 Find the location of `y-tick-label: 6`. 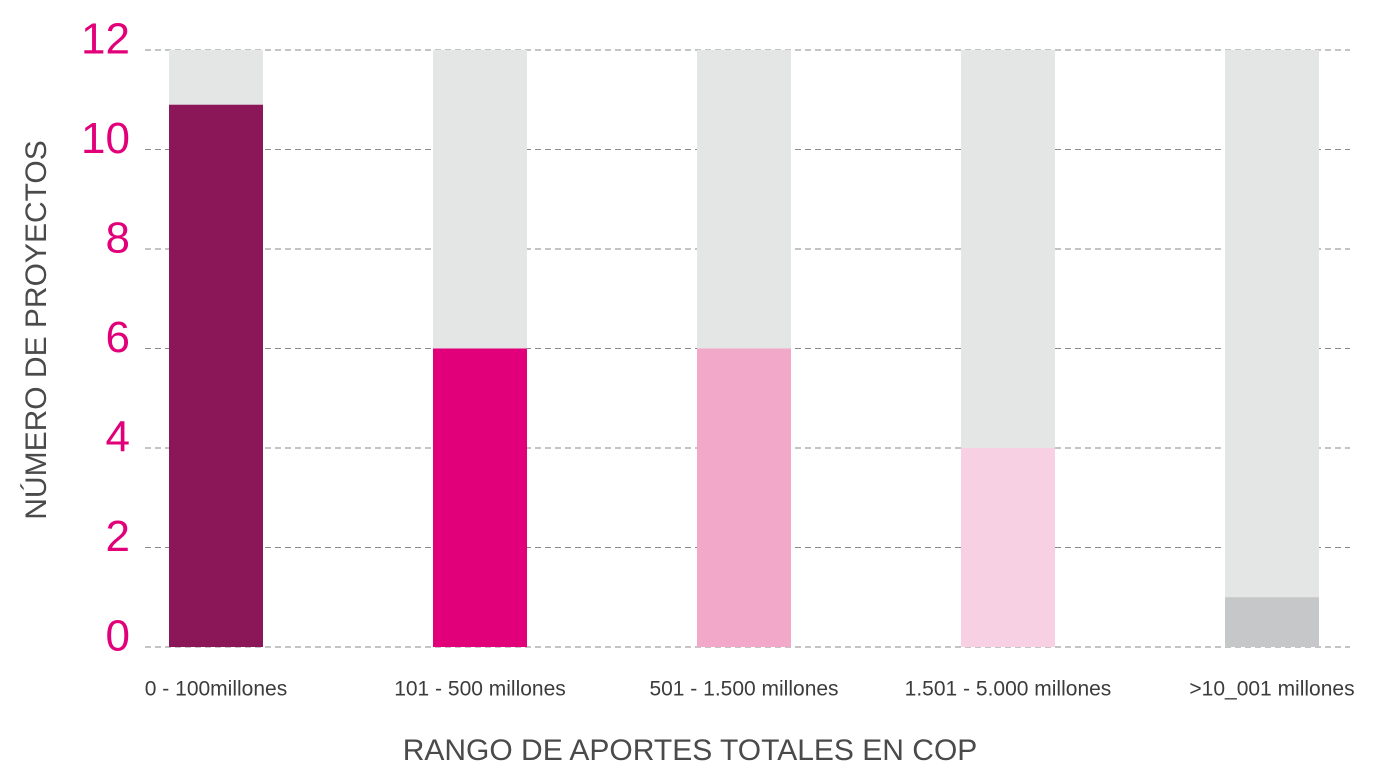

y-tick-label: 6 is located at coordinates (118, 337).